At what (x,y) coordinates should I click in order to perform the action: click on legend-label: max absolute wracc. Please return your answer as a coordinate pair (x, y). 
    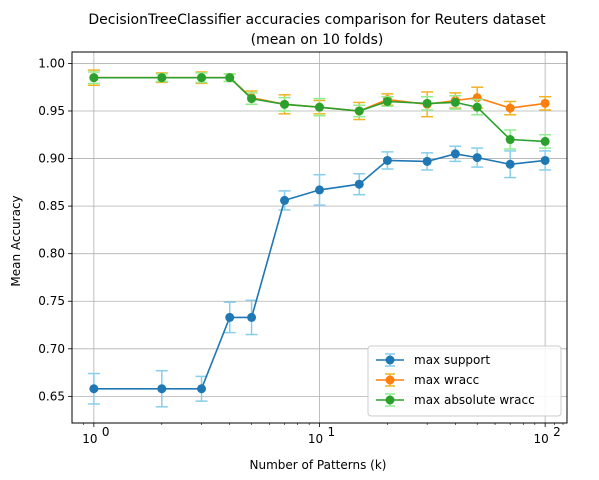
    Looking at the image, I should click on (474, 400).